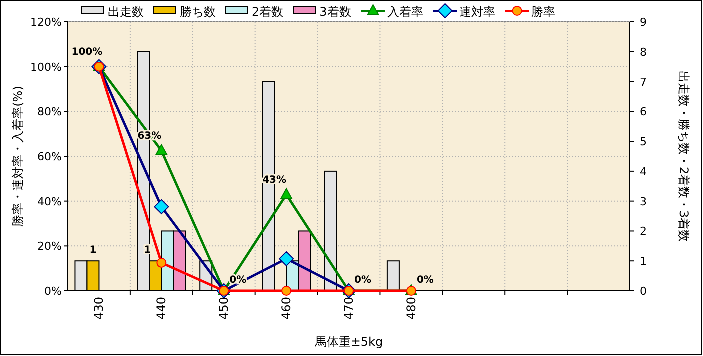 This screenshot has width=703, height=356. What do you see at coordinates (349, 342) in the screenshot?
I see `x-axis-title: 馬体重±5kg` at bounding box center [349, 342].